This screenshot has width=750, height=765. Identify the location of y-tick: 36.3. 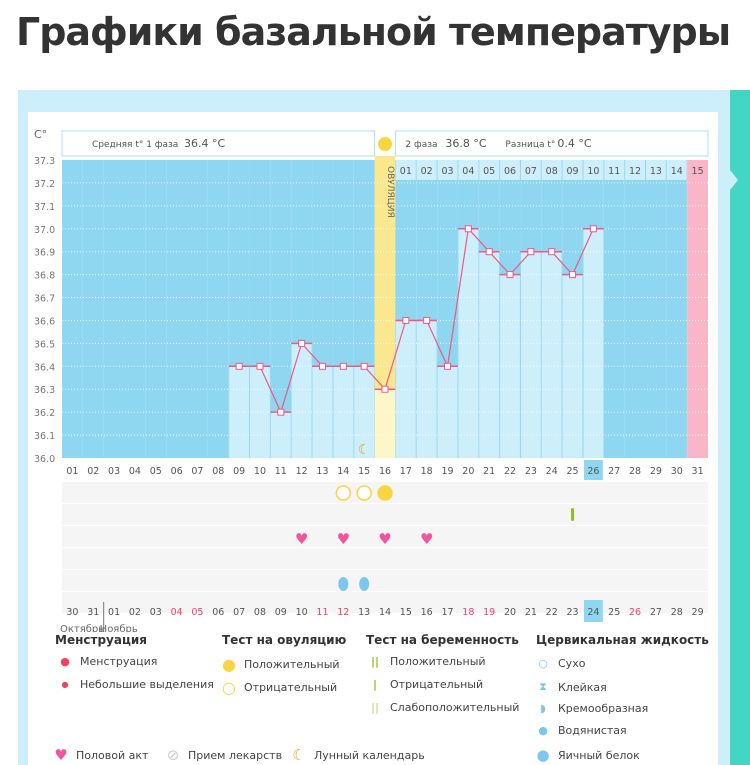
(44, 390).